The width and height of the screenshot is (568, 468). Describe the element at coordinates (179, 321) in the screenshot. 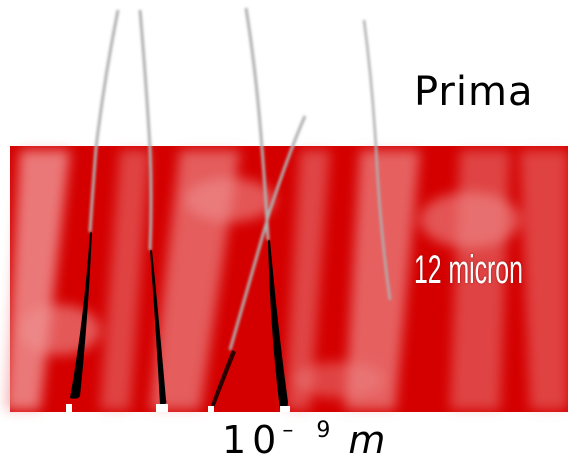

I see `film-cracks` at that location.